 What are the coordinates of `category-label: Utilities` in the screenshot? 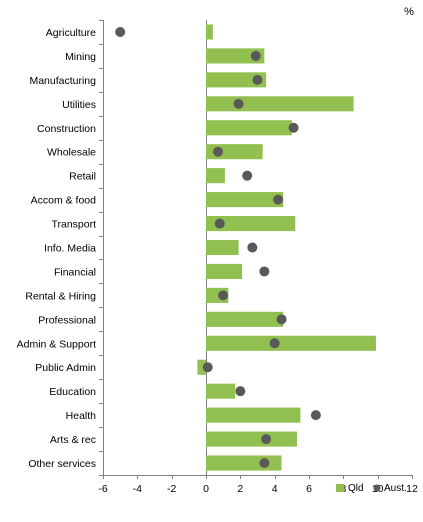 It's located at (79, 105).